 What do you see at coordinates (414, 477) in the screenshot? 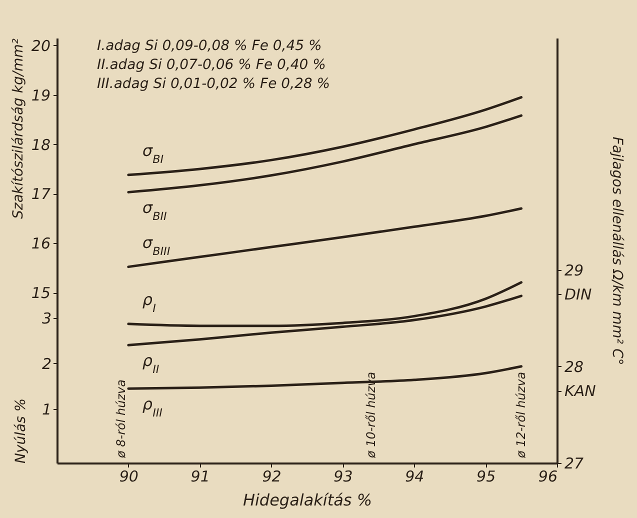
I see `x-tick-label: 94` at bounding box center [414, 477].